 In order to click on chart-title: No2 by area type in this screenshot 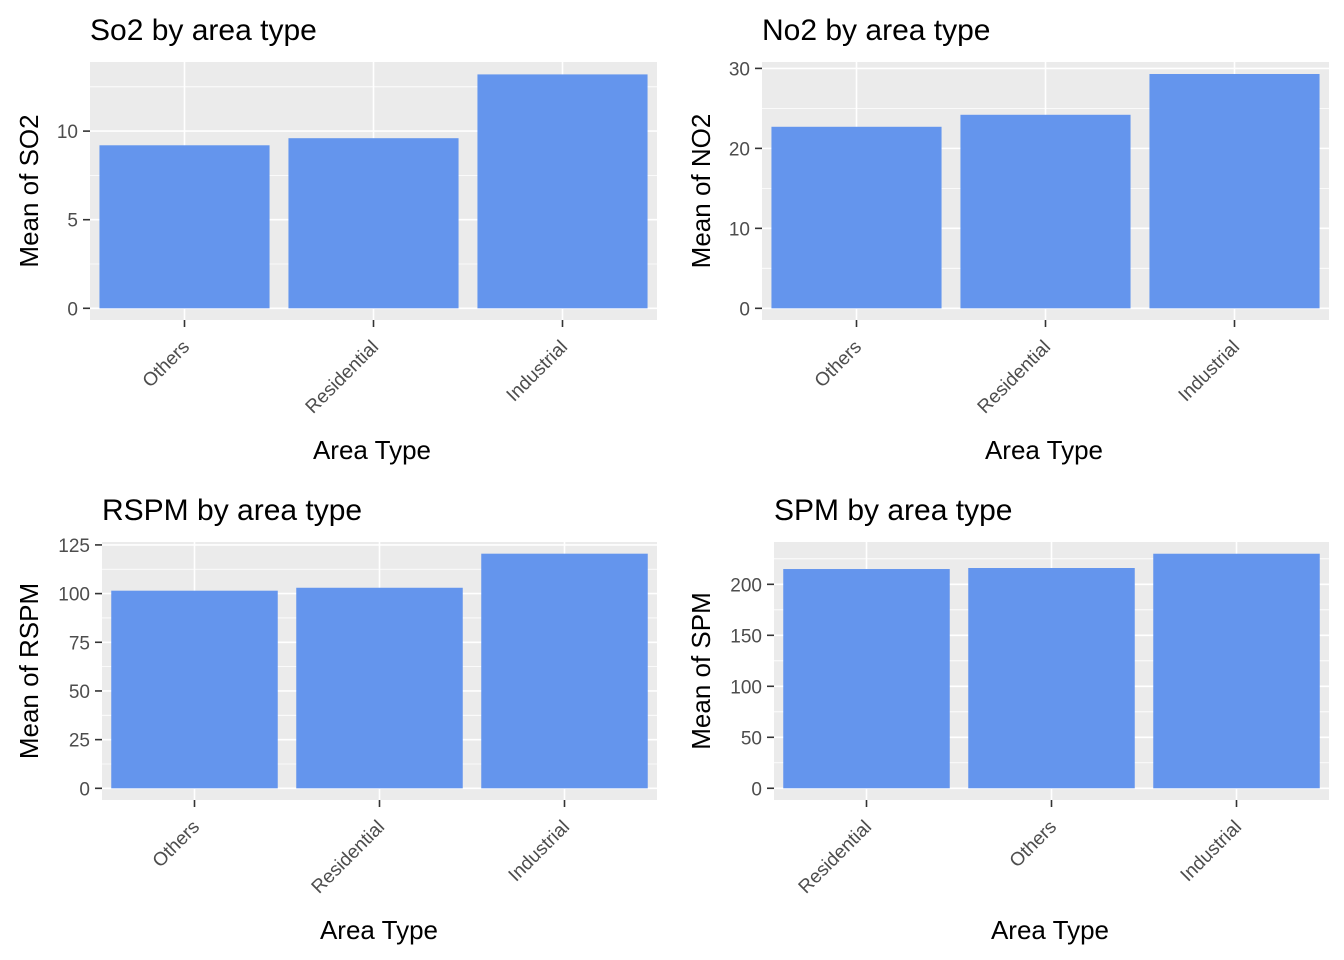, I will do `click(876, 30)`.